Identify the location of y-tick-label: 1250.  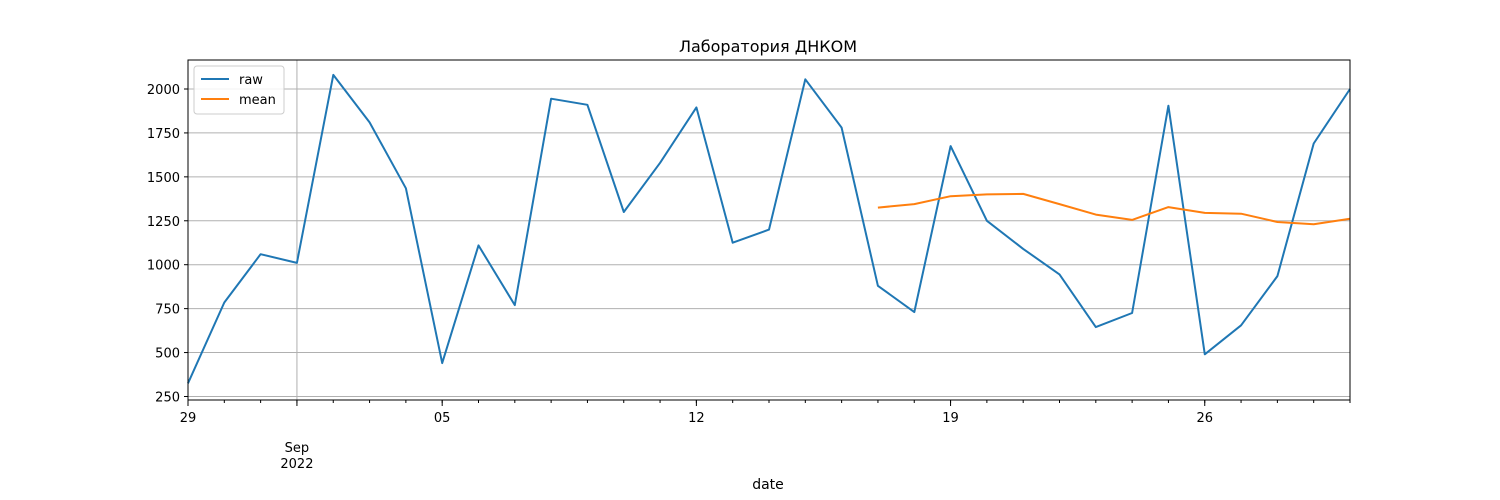
(163, 222).